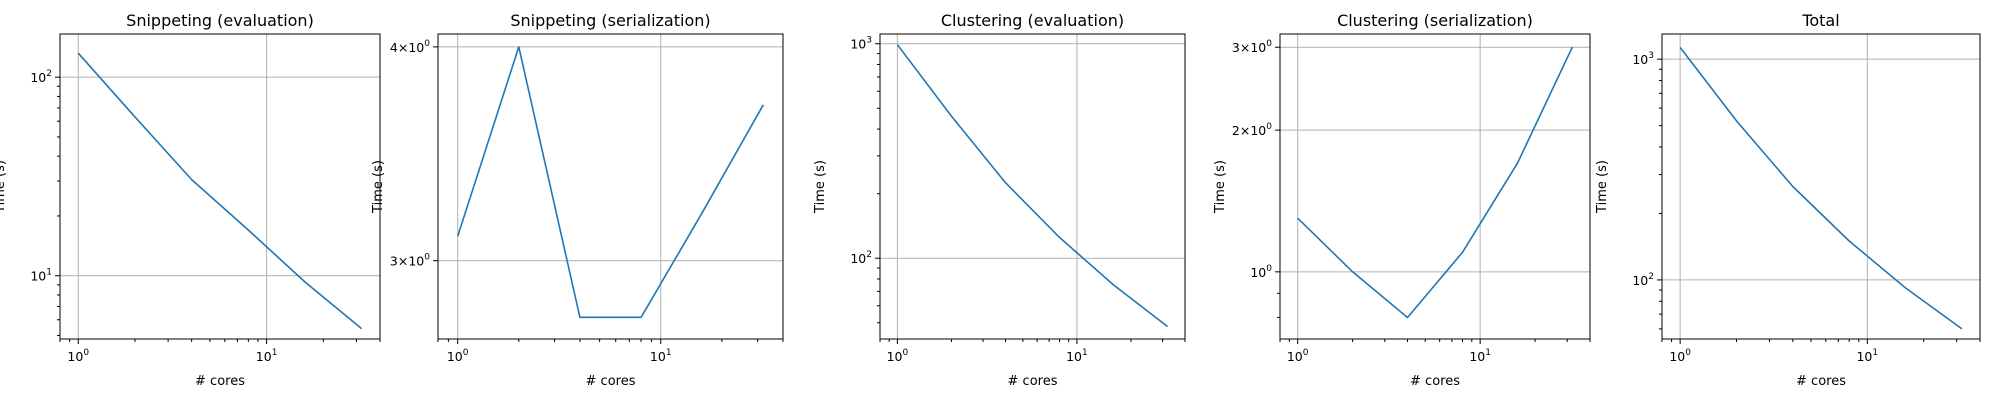  What do you see at coordinates (410, 47) in the screenshot?
I see `y-tick-label: 4×100` at bounding box center [410, 47].